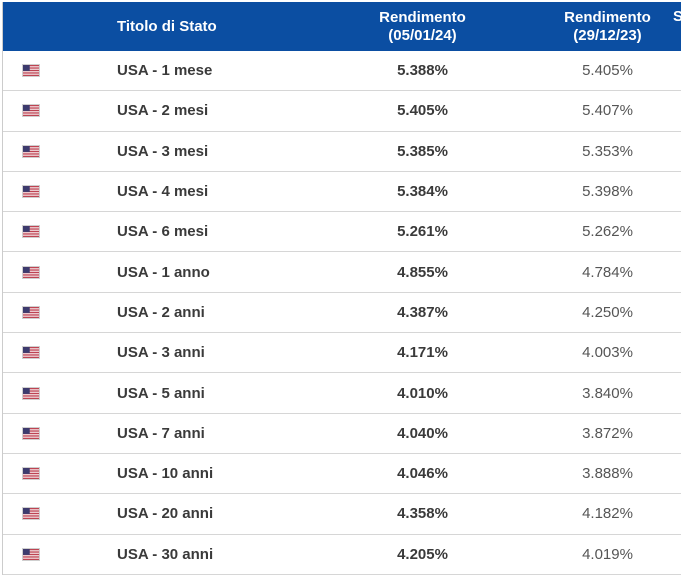 Image resolution: width=681 pixels, height=584 pixels. What do you see at coordinates (163, 272) in the screenshot?
I see `bond-title: USA - 1 anno` at bounding box center [163, 272].